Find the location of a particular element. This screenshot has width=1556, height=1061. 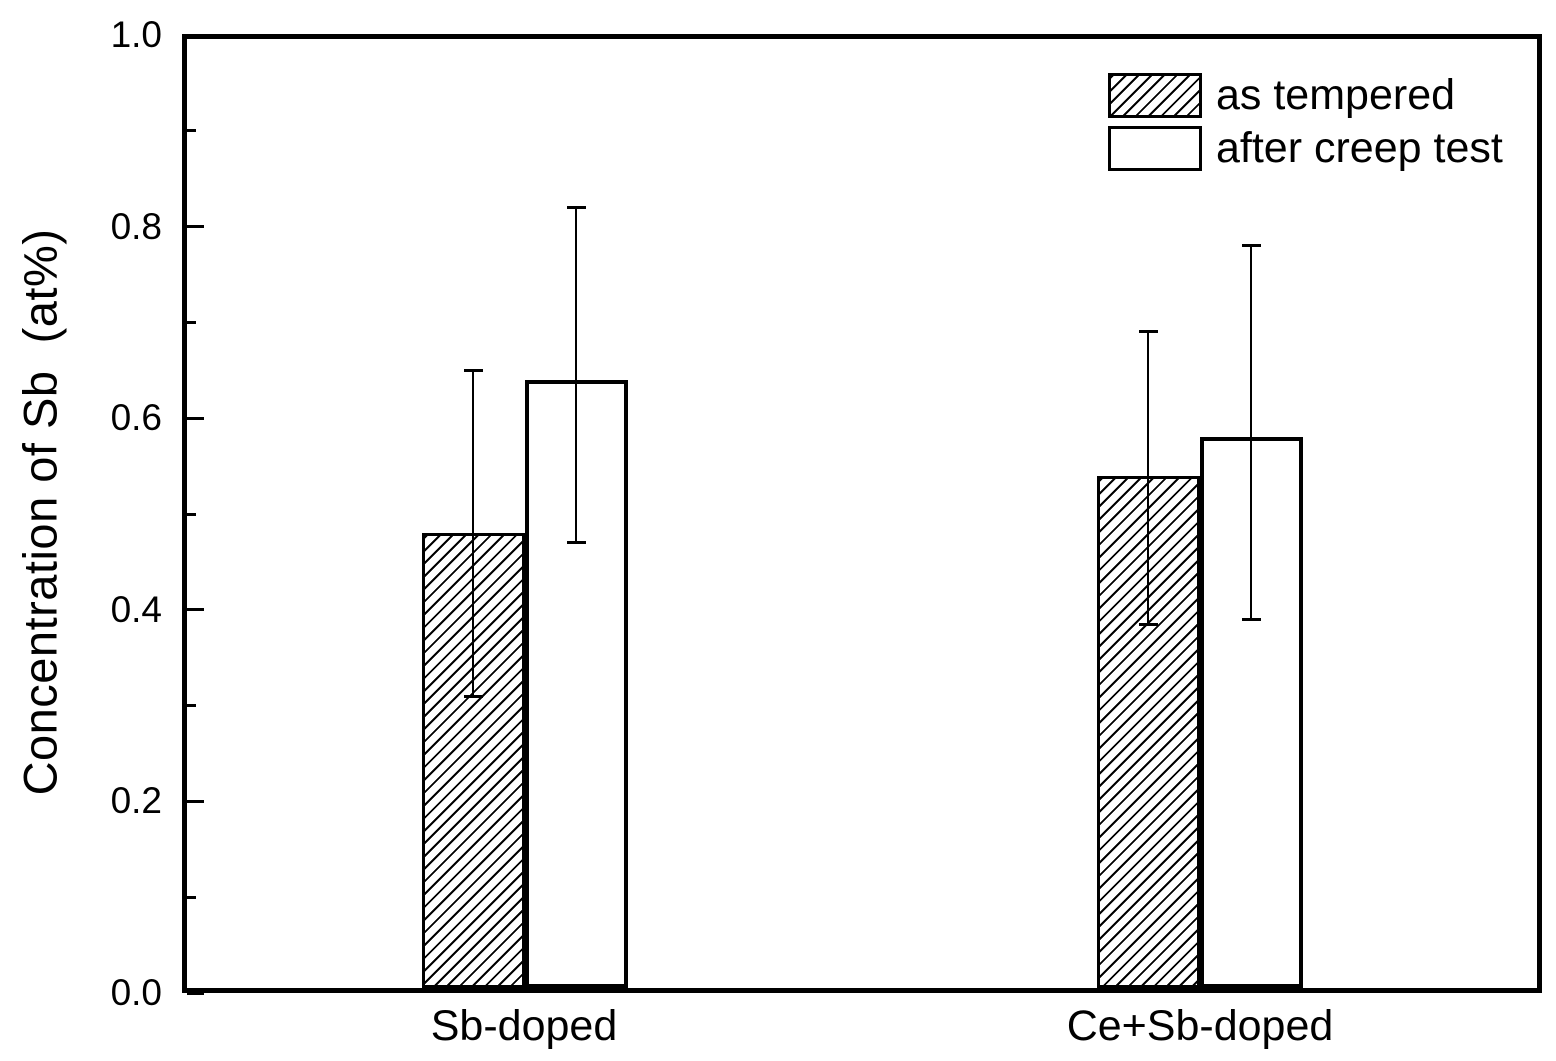

legend-label-after-creep-test: after creep test is located at coordinates (1359, 147).